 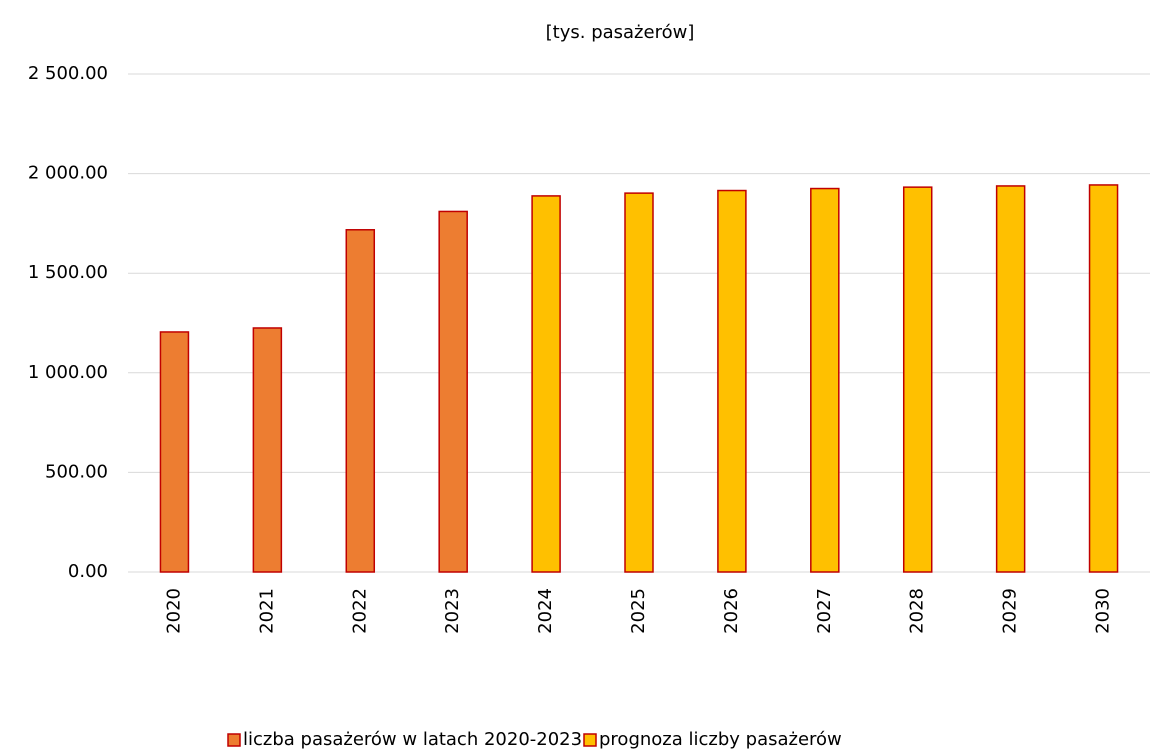 I want to click on x-tick-label: 2026, so click(x=731, y=611).